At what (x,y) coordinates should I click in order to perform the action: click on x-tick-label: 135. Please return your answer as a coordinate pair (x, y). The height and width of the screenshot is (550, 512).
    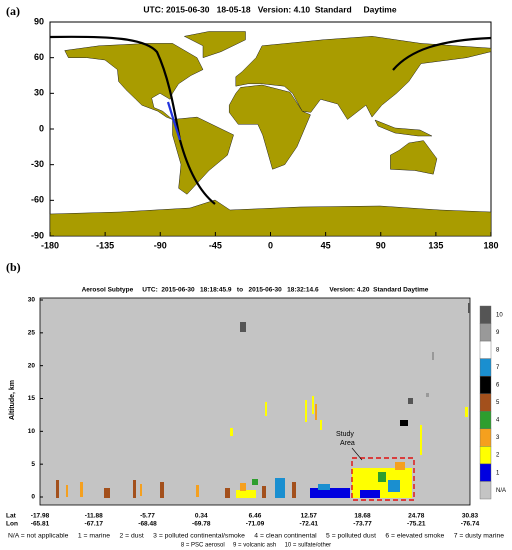
    Looking at the image, I should click on (435, 245).